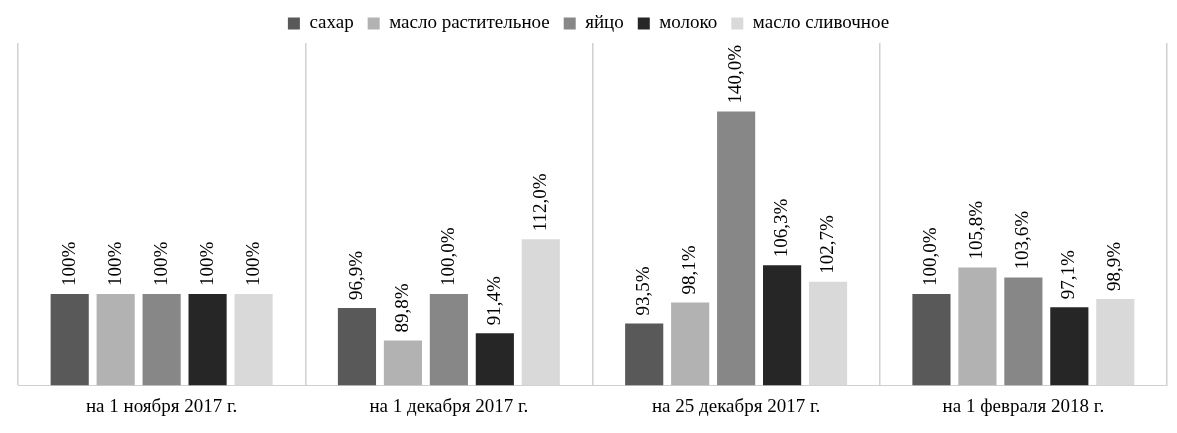  Describe the element at coordinates (976, 230) in the screenshot. I see `data-label: 105,8%` at that location.